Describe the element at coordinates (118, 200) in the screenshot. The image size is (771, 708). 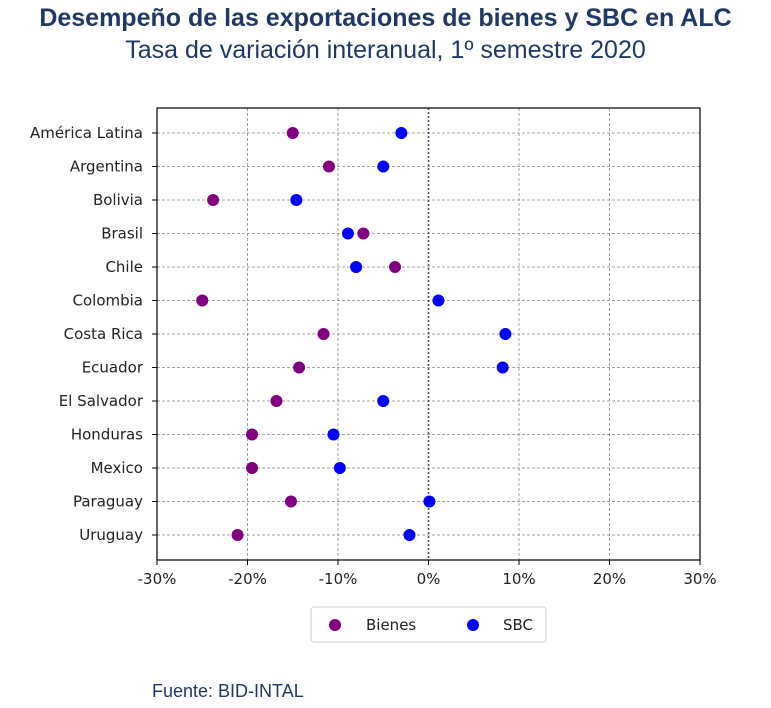
I see `category-label: Bolivia` at that location.